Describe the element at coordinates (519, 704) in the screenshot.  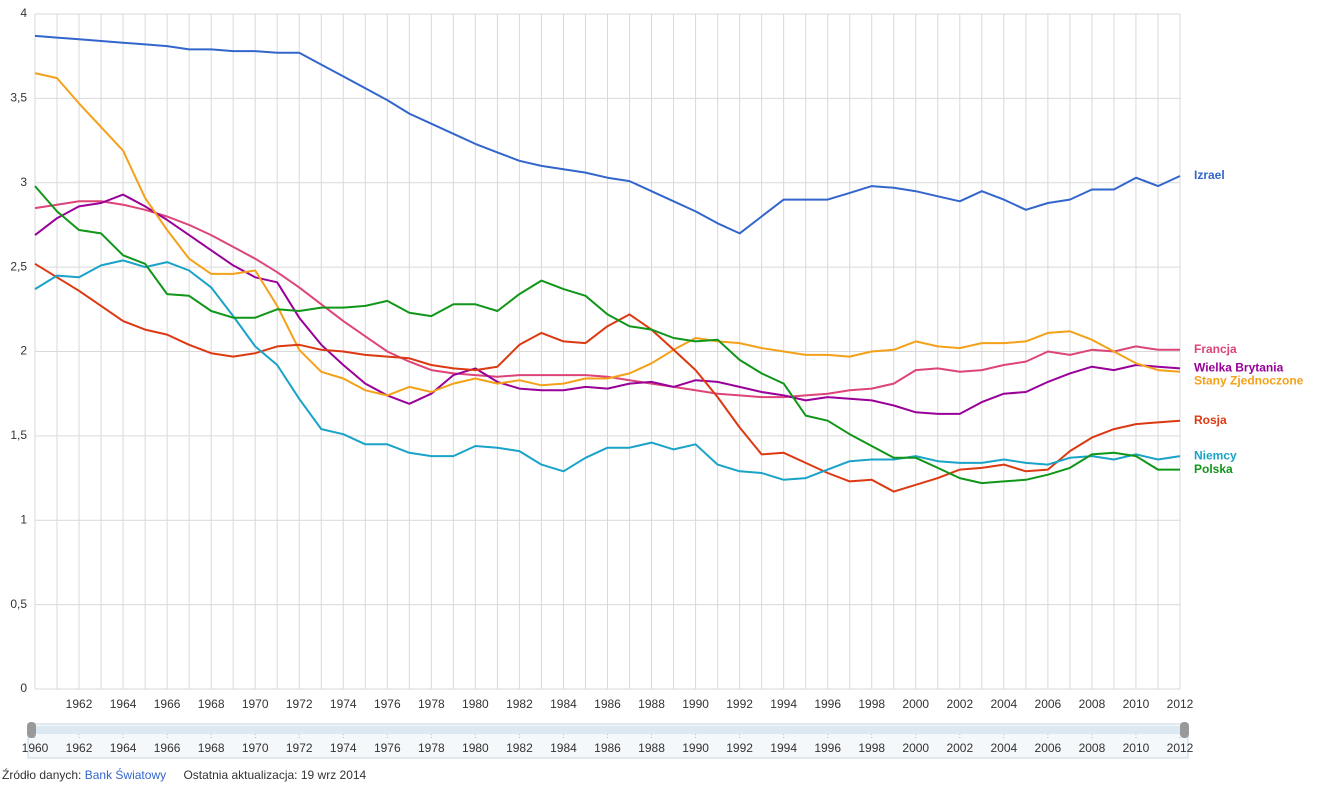
I see `x-tick-label: 1982` at that location.